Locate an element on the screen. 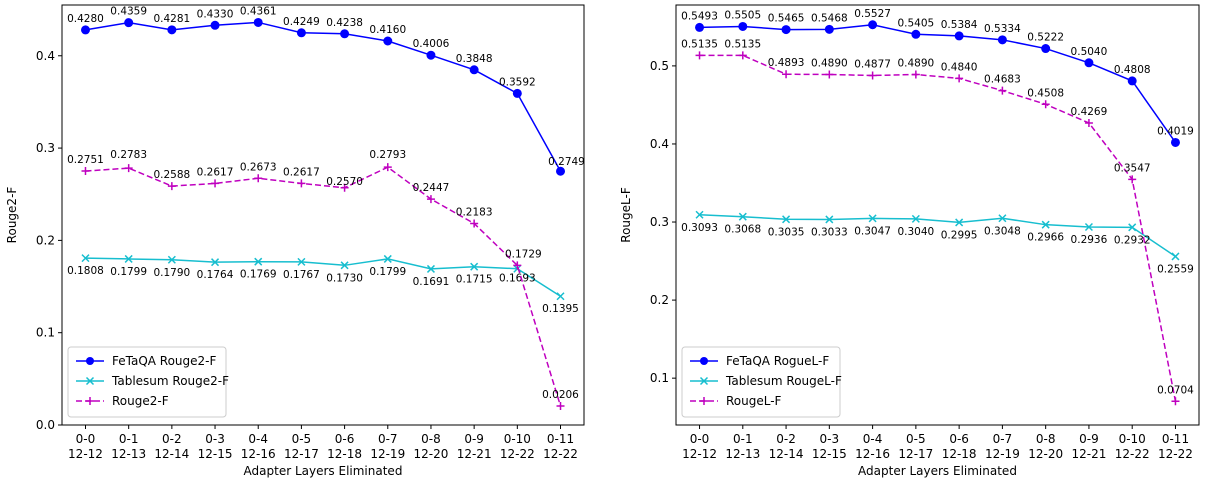 Image resolution: width=1205 pixels, height=480 pixels. data-label: 0.1729 is located at coordinates (523, 254).